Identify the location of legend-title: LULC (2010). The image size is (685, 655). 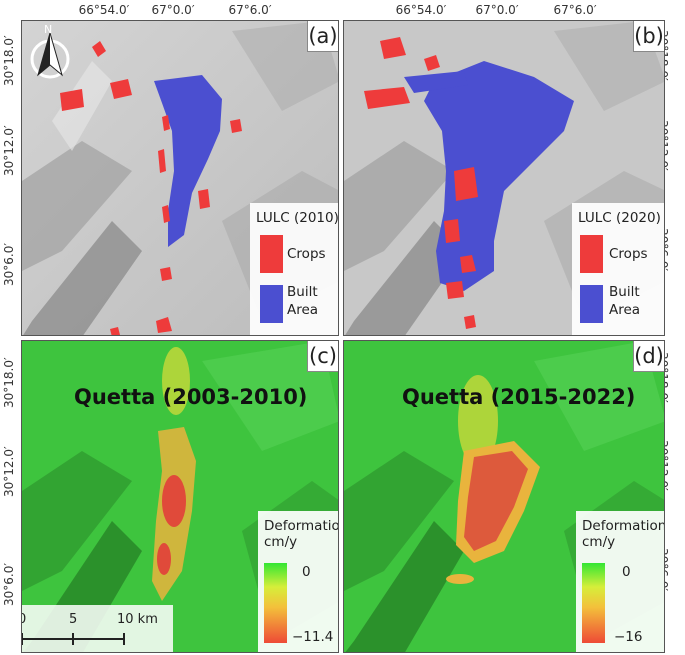
(297, 218).